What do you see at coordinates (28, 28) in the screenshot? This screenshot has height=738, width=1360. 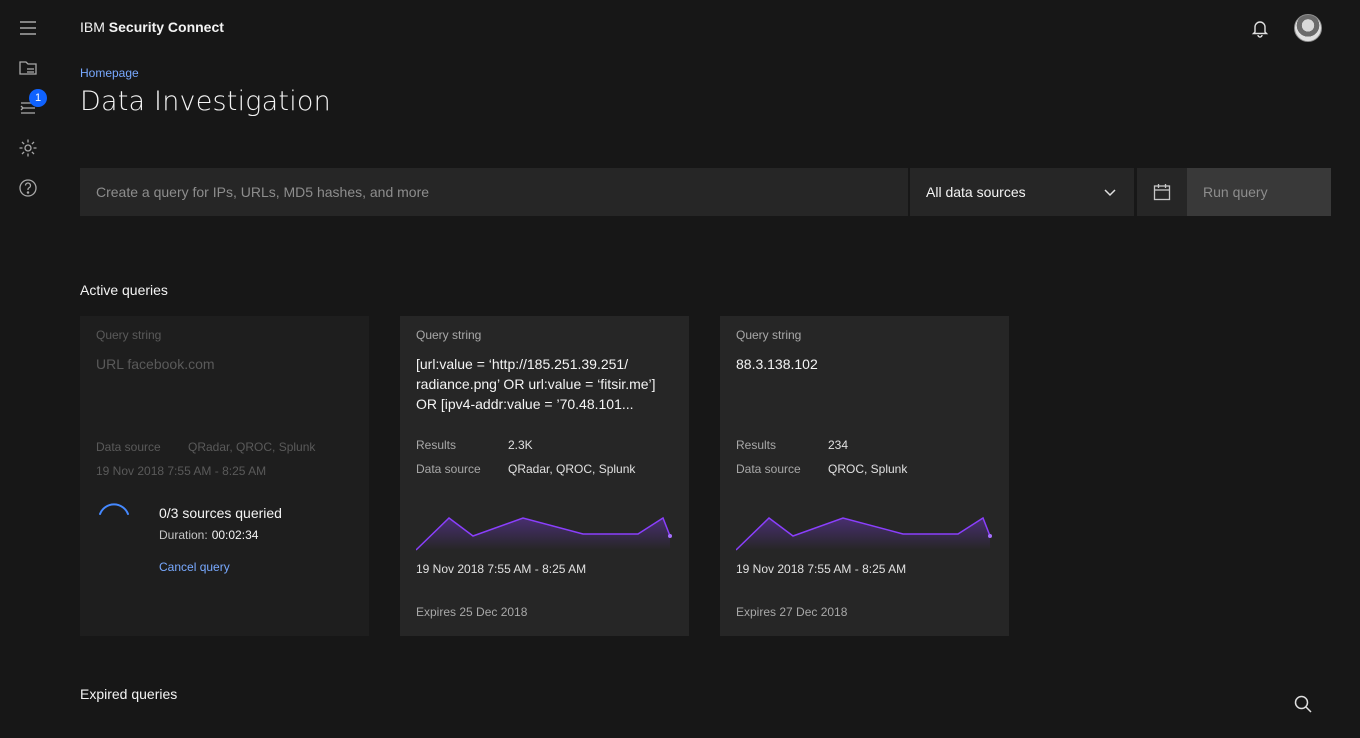 I see `menu-icon` at bounding box center [28, 28].